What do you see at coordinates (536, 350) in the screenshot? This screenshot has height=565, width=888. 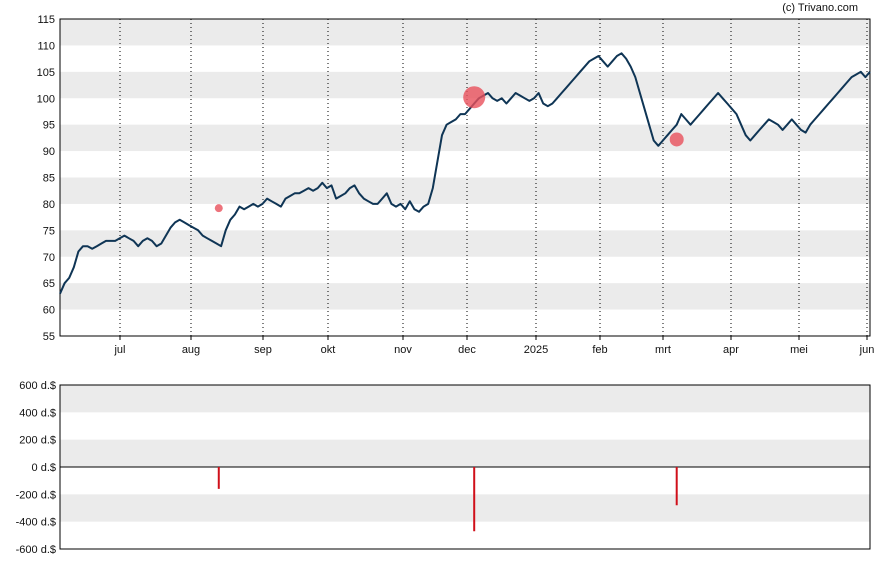 I see `x-tick-label: 2025` at bounding box center [536, 350].